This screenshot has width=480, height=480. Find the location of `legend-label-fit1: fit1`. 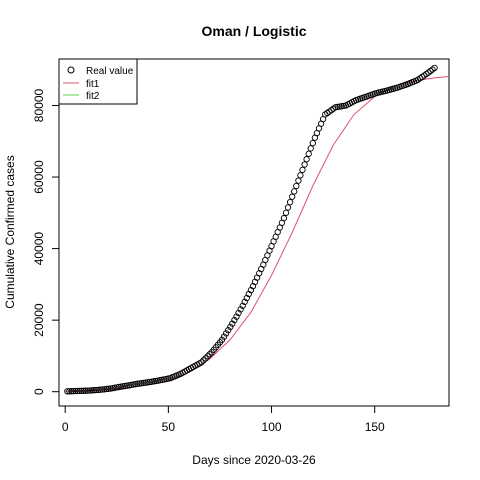

legend-label-fit1: fit1 is located at coordinates (93, 84).